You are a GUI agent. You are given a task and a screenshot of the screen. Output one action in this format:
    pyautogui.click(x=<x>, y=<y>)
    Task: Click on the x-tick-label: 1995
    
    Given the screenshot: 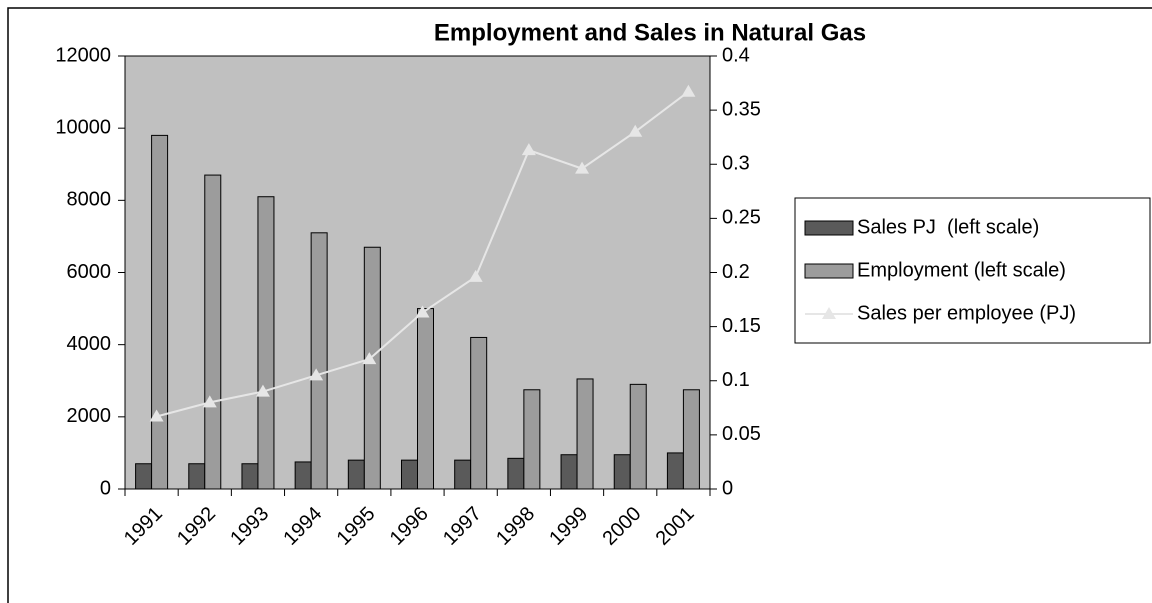 What is the action you would take?
    pyautogui.click(x=356, y=526)
    